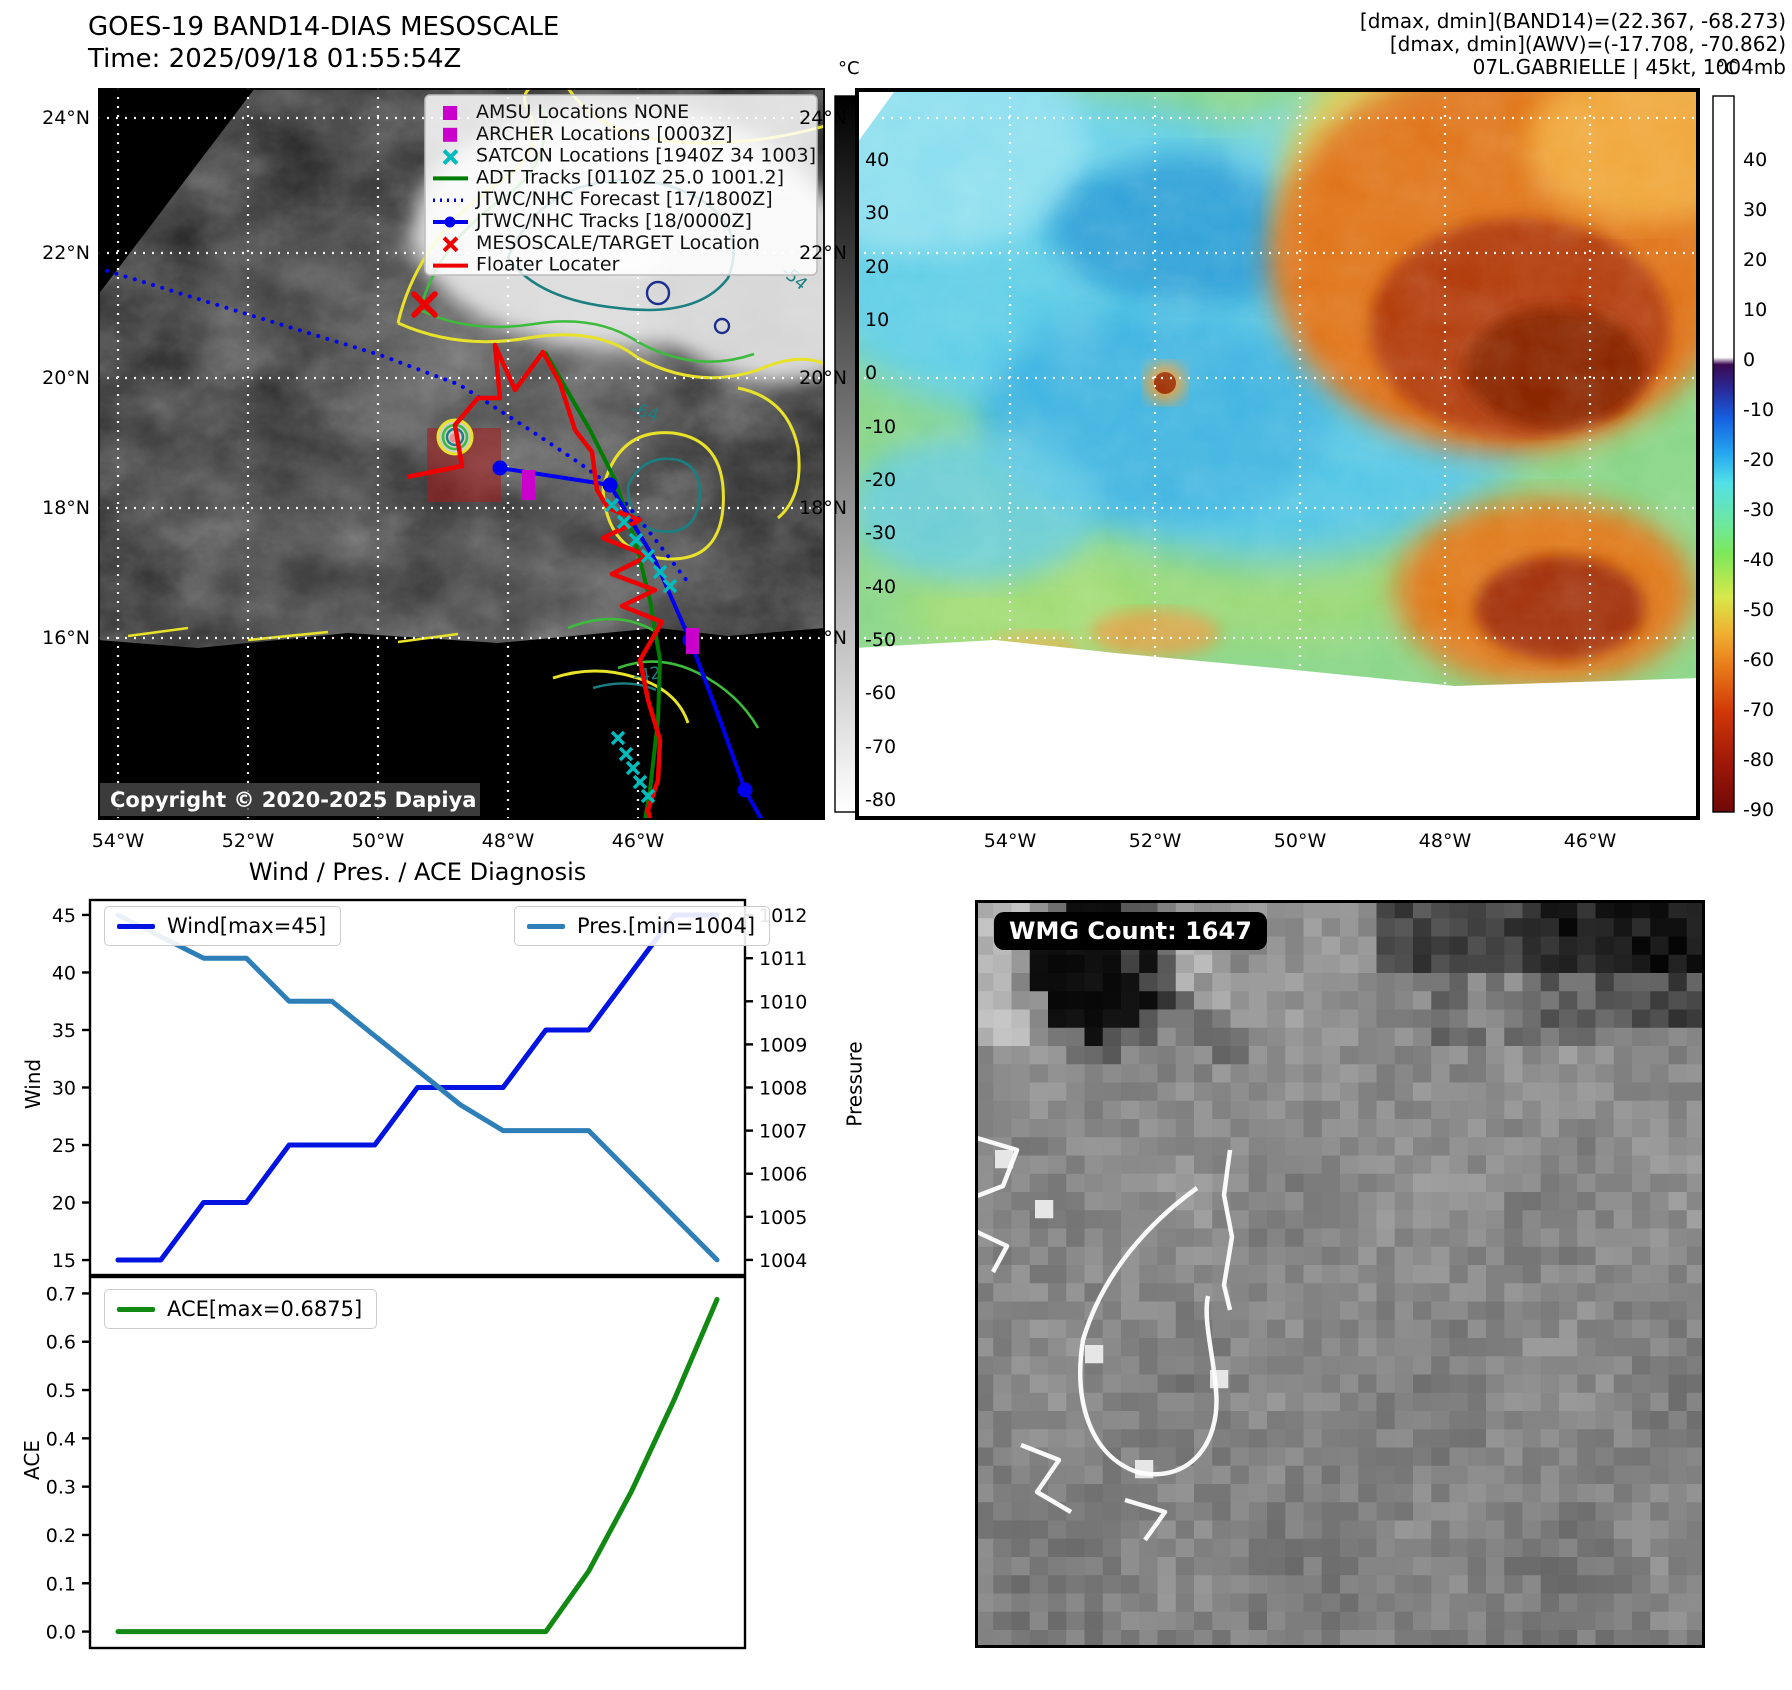 The width and height of the screenshot is (1792, 1690). Describe the element at coordinates (61, 1536) in the screenshot. I see `y-tick-label-left: 0.2` at that location.